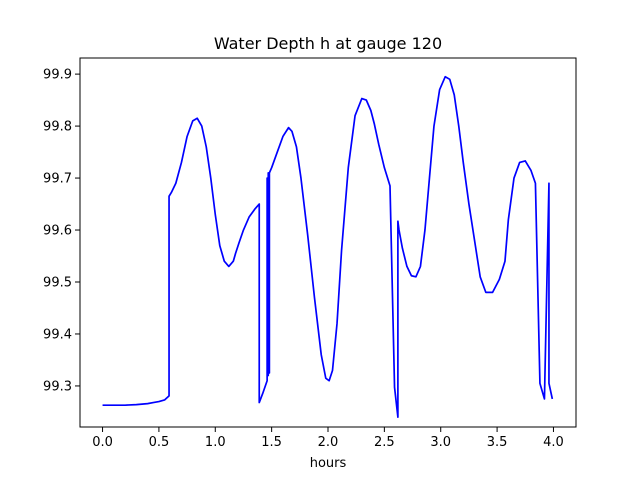  I want to click on x-tick-label: 4.0, so click(553, 442).